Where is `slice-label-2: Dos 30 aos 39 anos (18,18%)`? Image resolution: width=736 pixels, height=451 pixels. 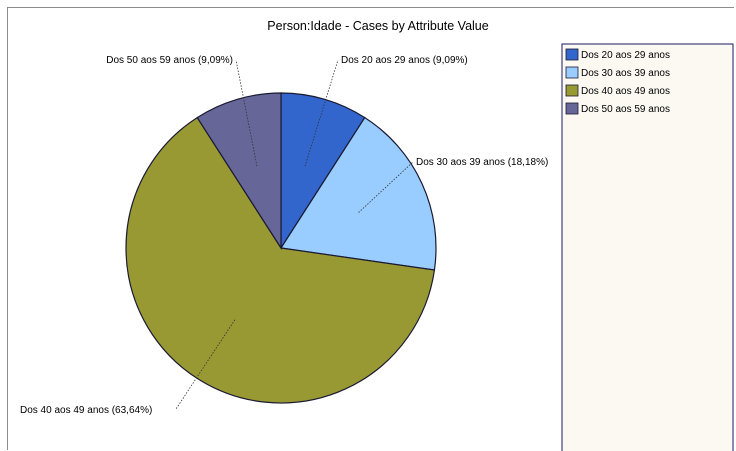 slice-label-2: Dos 30 aos 39 anos (18,18%) is located at coordinates (482, 162).